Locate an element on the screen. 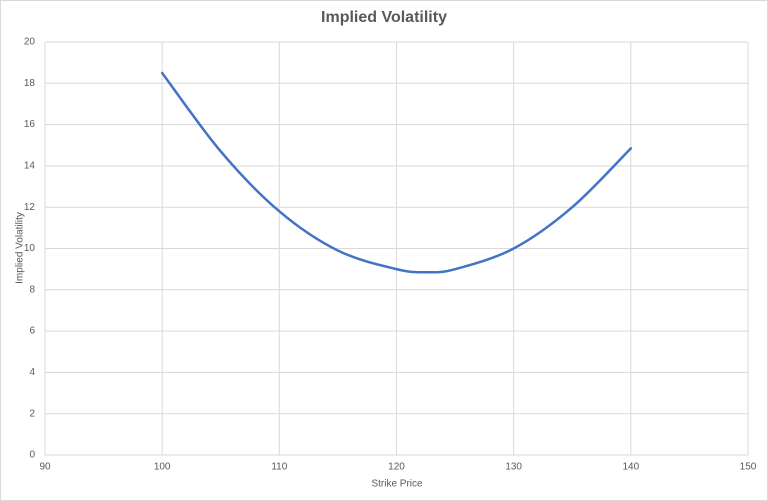  x-tick-label: 90 is located at coordinates (45, 467).